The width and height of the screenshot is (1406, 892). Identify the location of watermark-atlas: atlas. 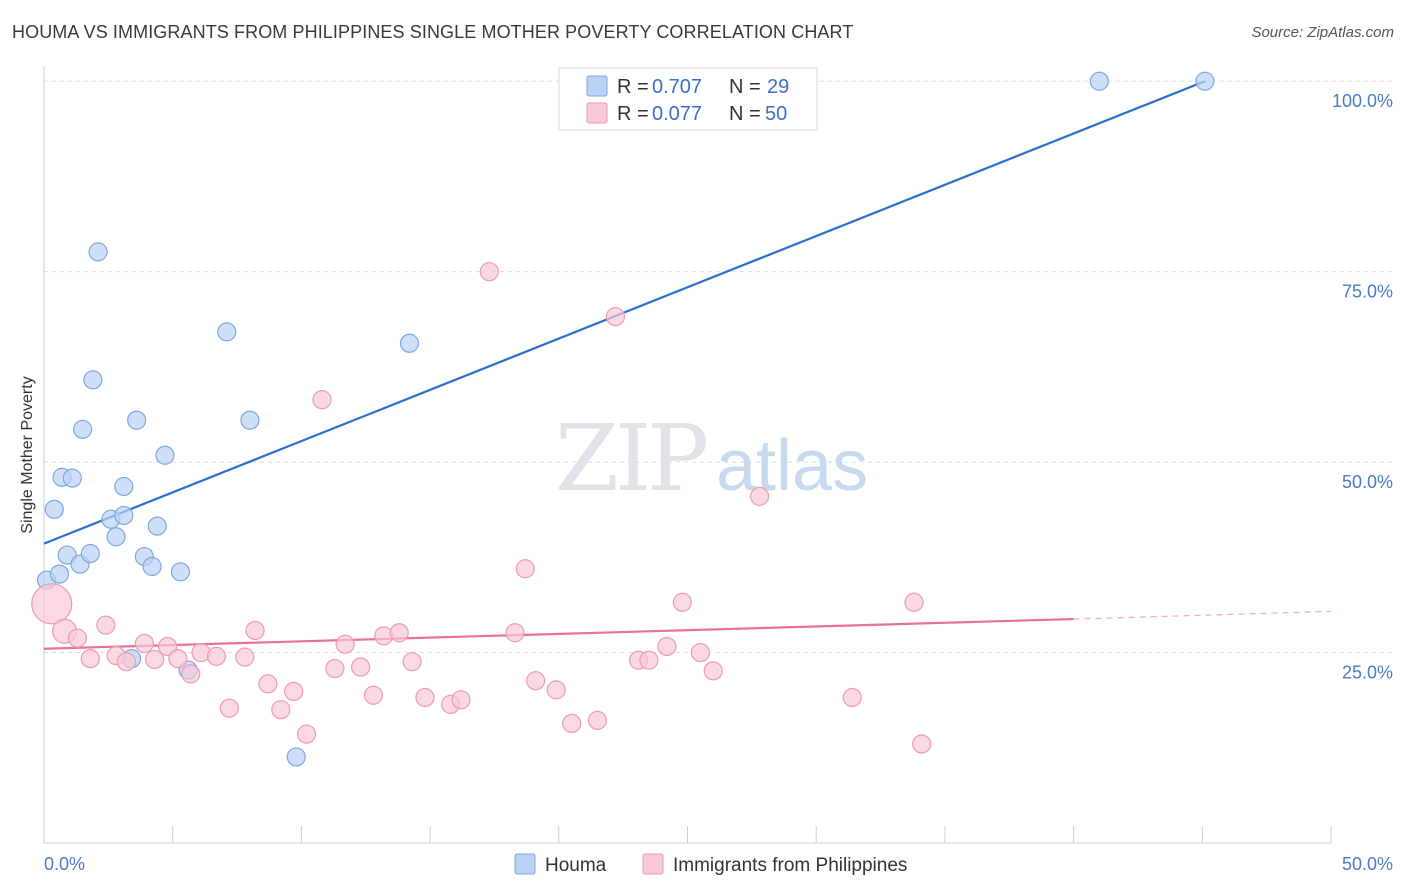
(792, 466).